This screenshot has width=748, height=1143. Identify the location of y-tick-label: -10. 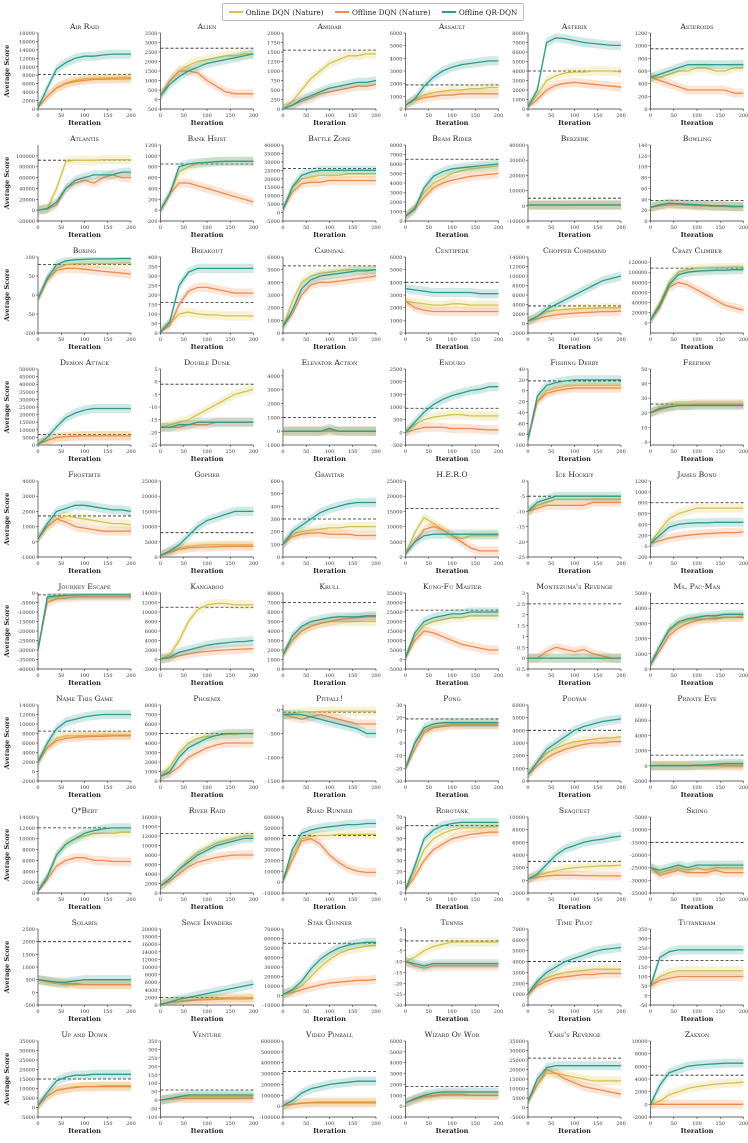
(398, 963).